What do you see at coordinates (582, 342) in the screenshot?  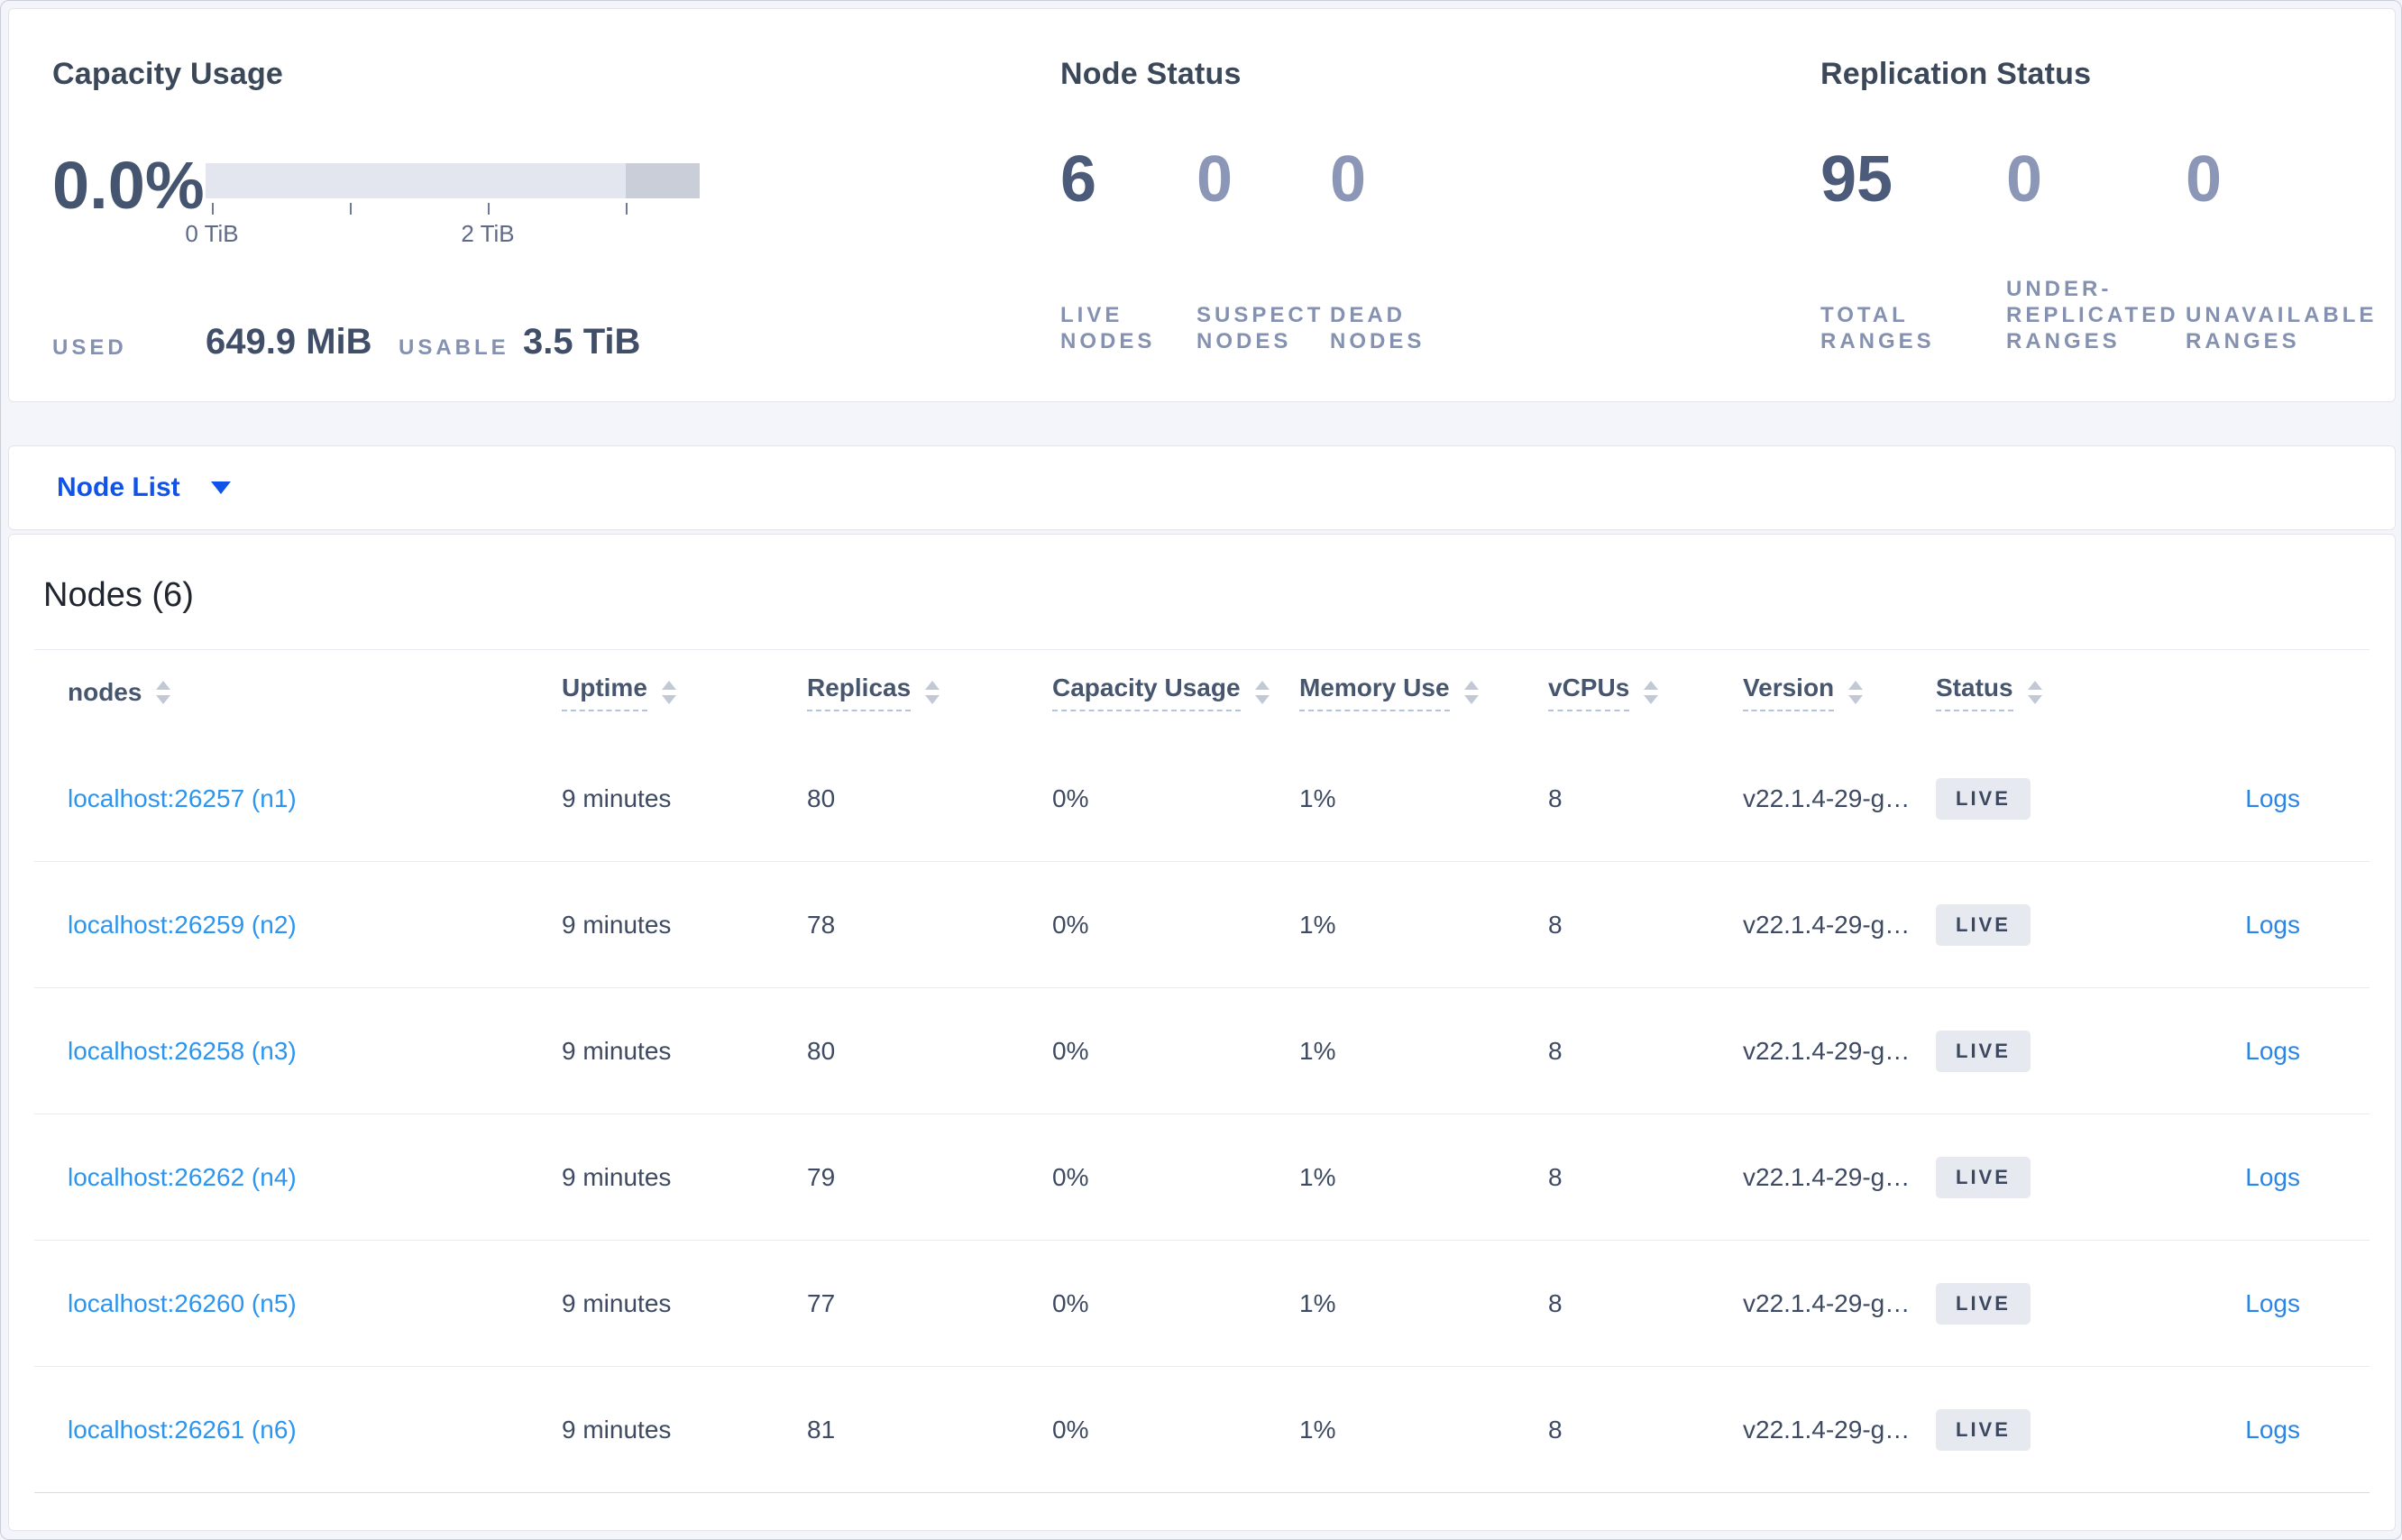 I see `capacity-usable-value: 3.5 TiB` at bounding box center [582, 342].